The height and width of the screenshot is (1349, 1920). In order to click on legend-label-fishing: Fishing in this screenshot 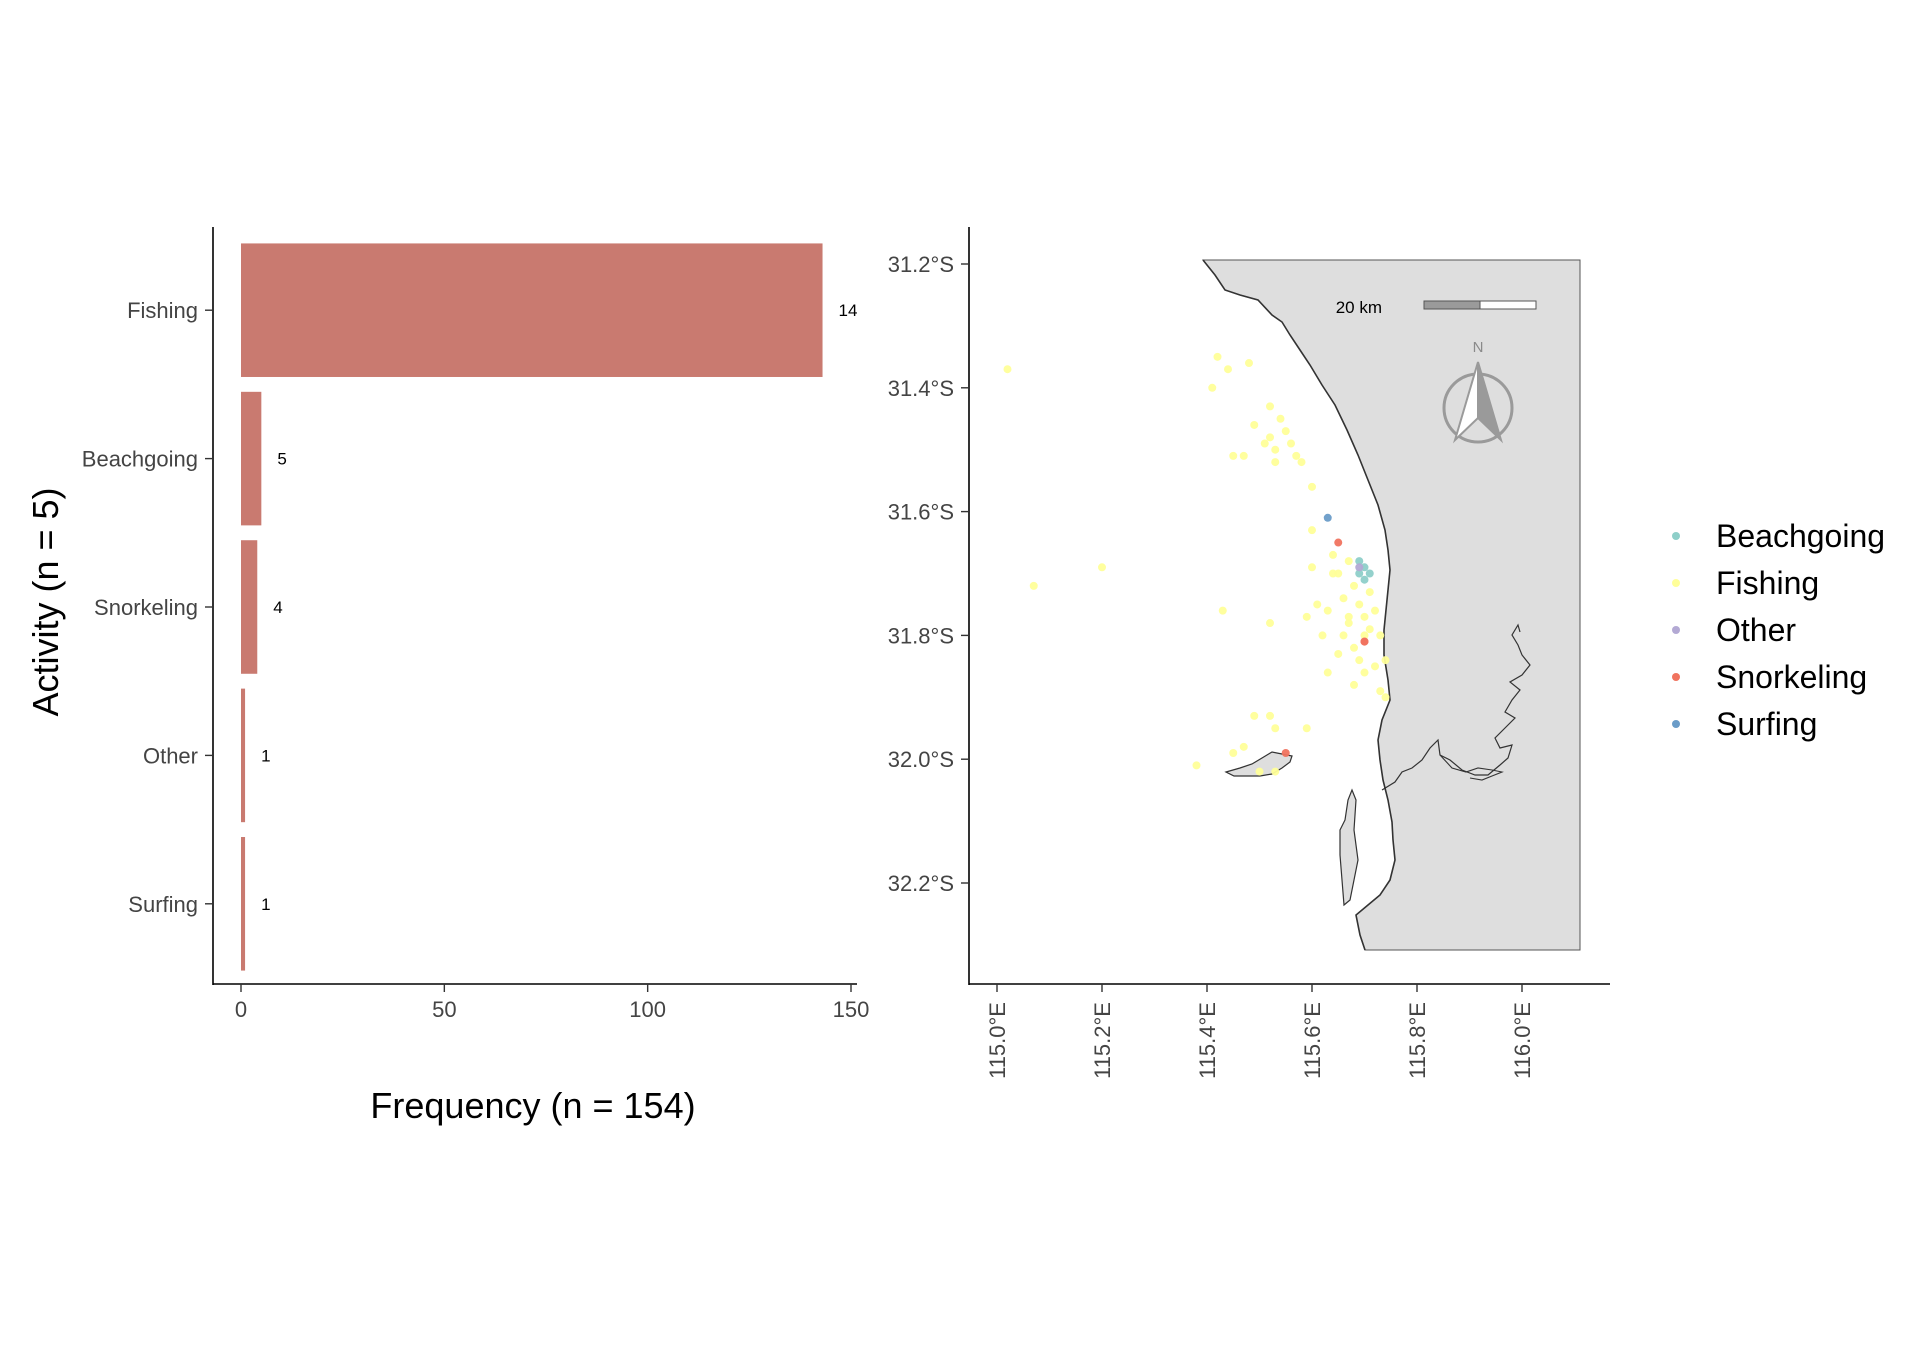, I will do `click(1767, 583)`.